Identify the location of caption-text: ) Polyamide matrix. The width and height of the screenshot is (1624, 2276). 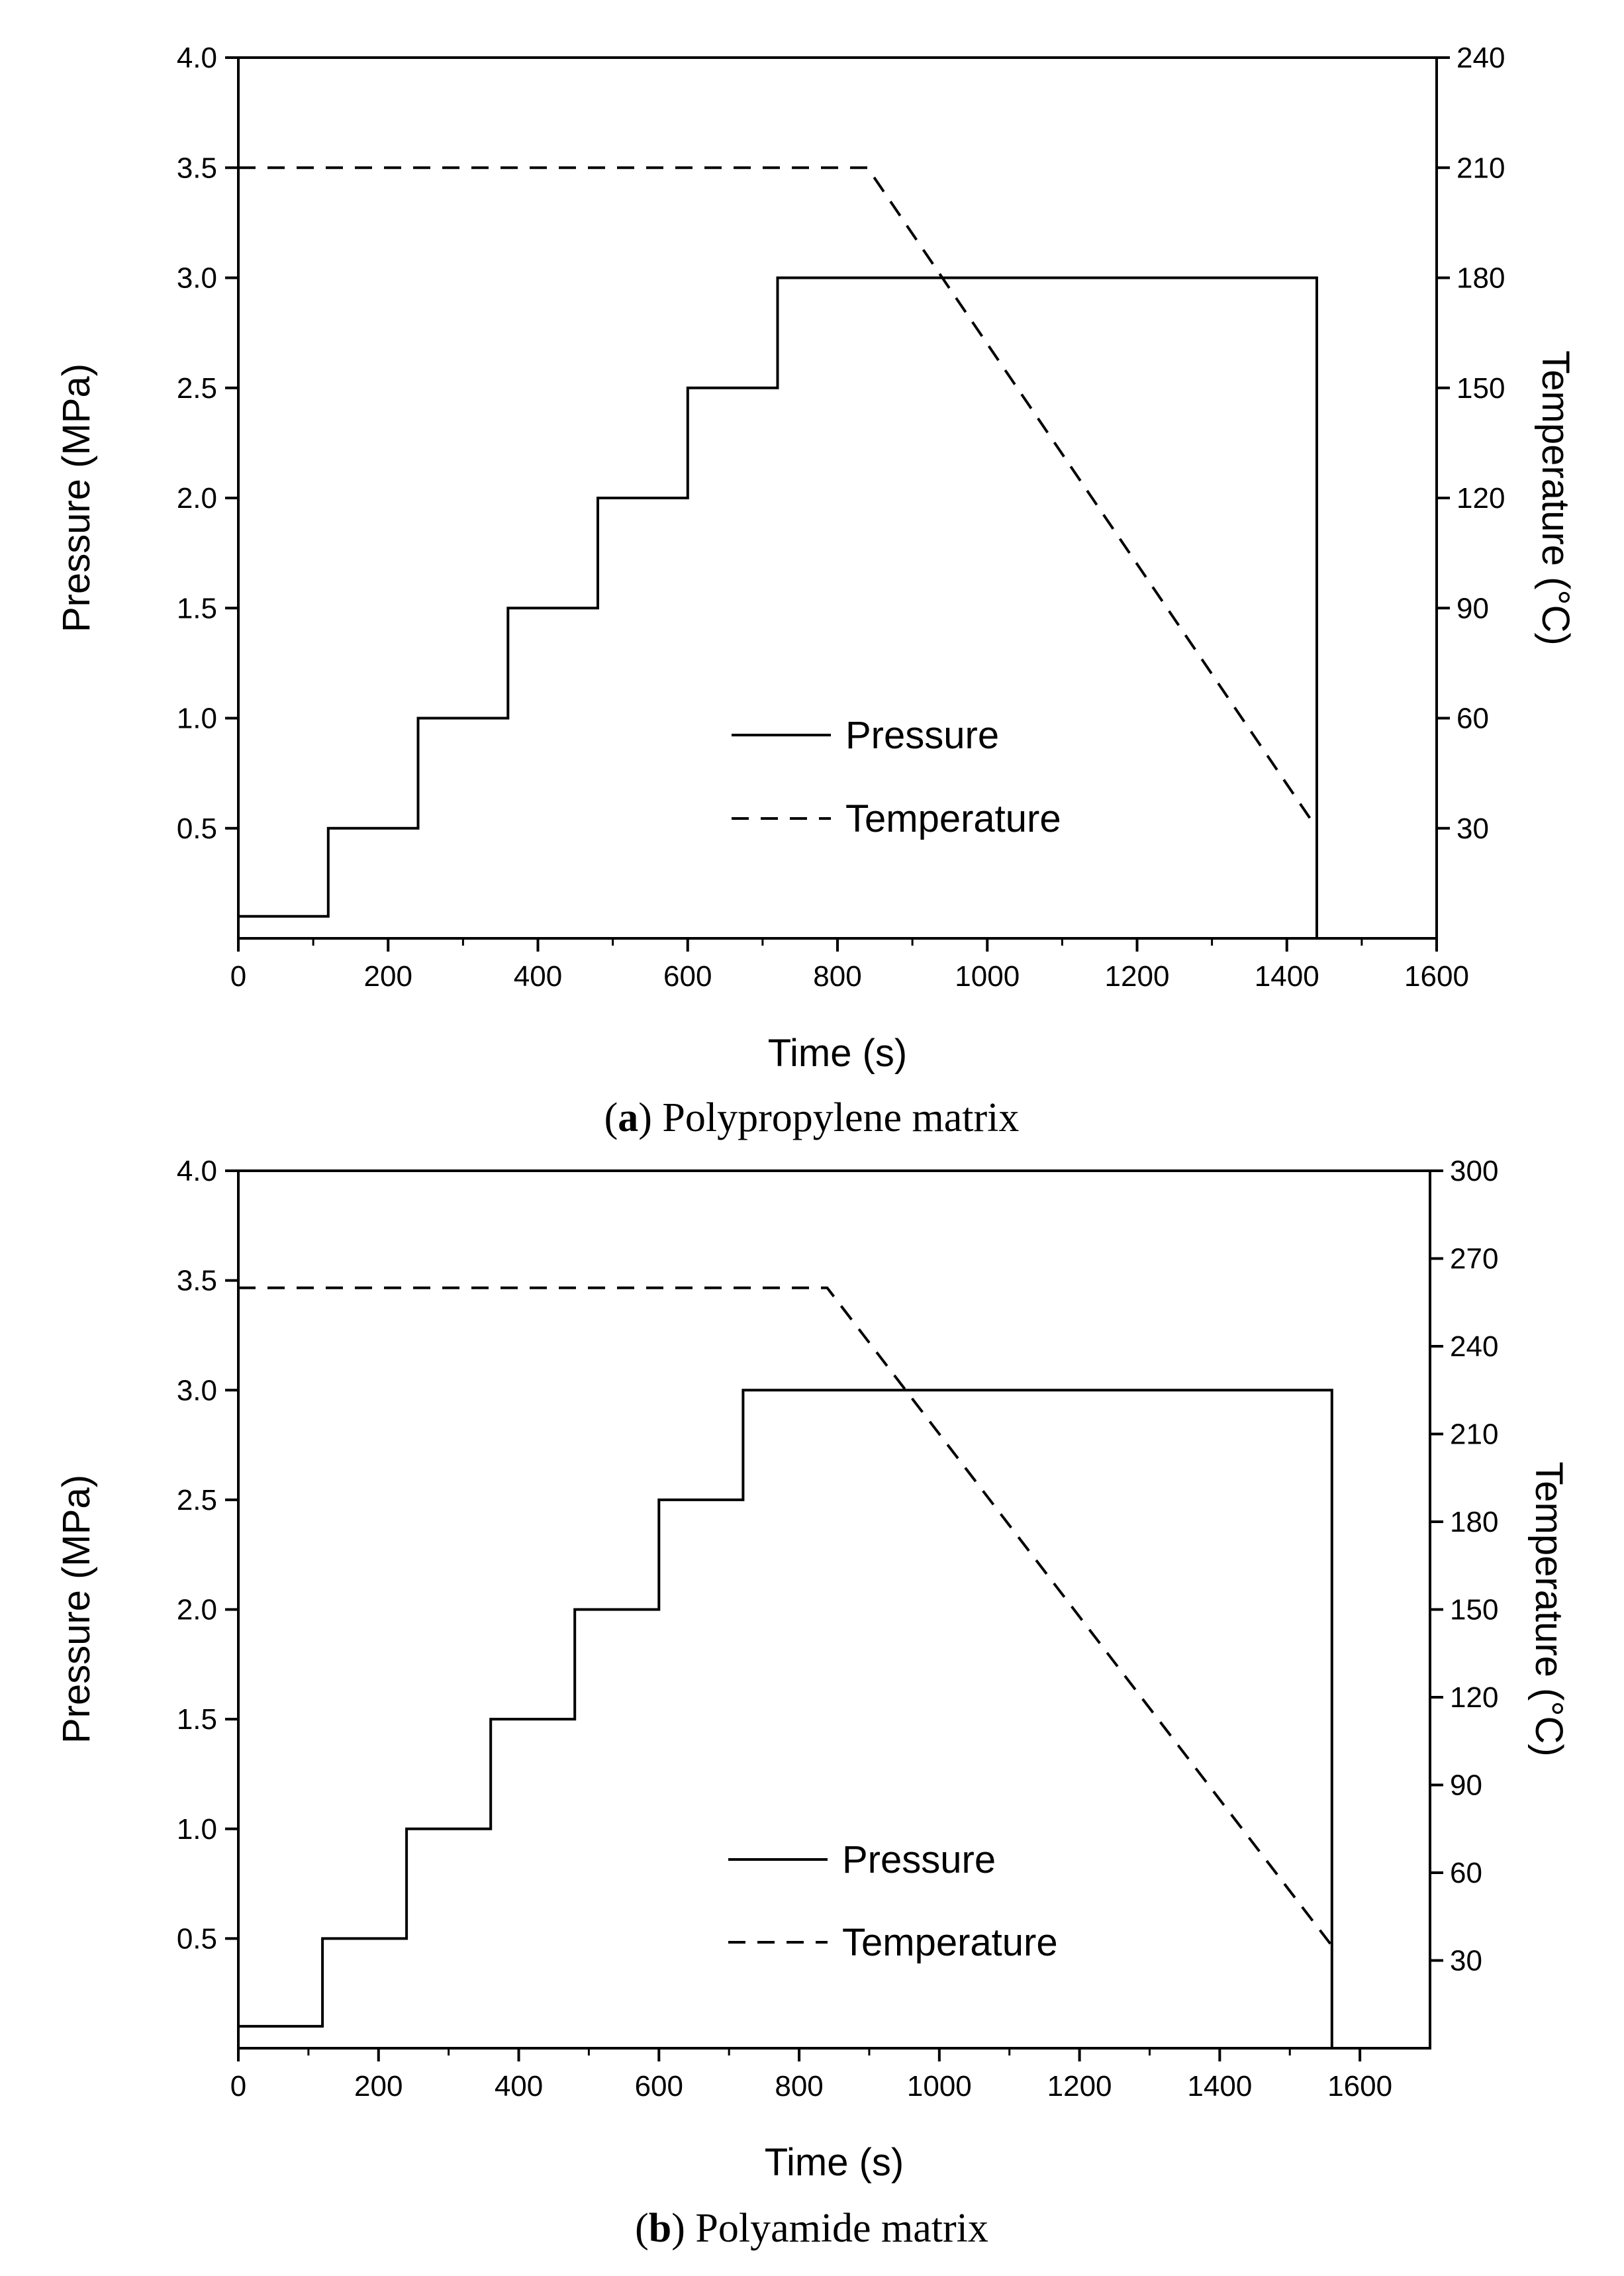
(829, 2228).